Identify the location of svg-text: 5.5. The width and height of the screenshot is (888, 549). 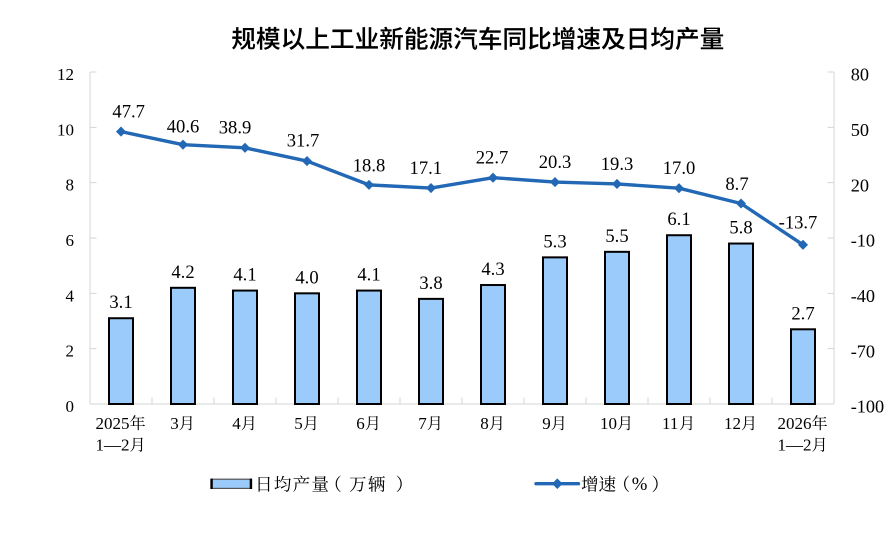
(616, 236).